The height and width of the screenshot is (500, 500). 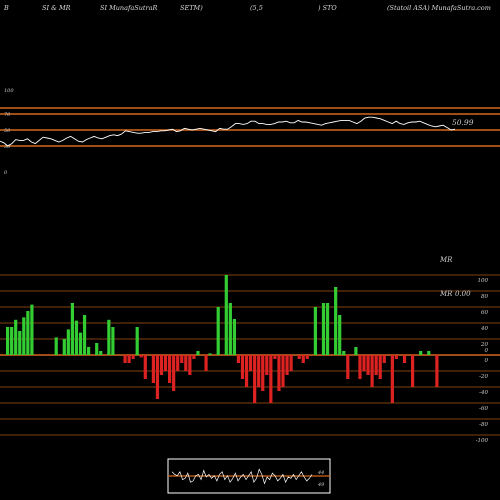 What do you see at coordinates (483, 425) in the screenshot?
I see `mr-y-tick-label: -80` at bounding box center [483, 425].